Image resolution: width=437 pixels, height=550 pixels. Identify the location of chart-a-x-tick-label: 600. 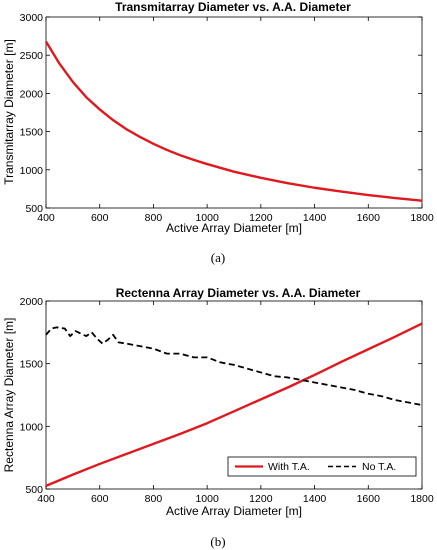
(100, 218).